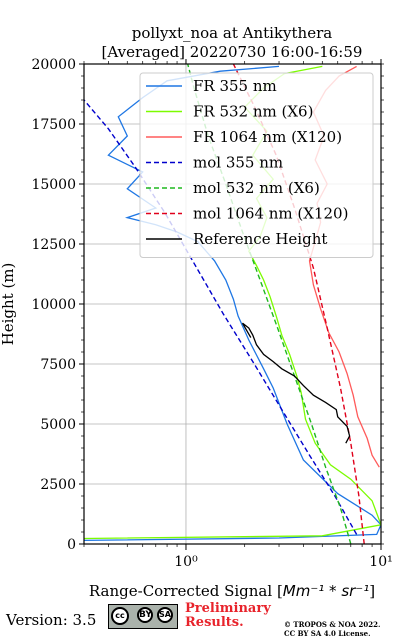 This screenshot has width=400, height=640. I want to click on x-axis-label-text: Range-Corrected Signal [, so click(186, 591).